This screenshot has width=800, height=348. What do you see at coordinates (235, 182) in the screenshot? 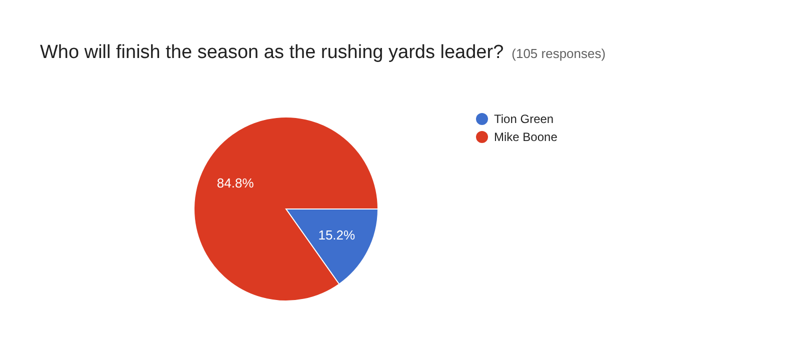
I see `data-label: 84.8%` at bounding box center [235, 182].